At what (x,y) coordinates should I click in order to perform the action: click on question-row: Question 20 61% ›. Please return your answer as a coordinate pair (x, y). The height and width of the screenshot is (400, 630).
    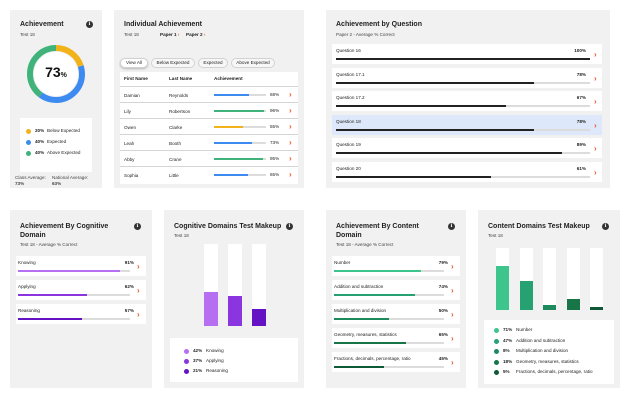
    Looking at the image, I should click on (467, 171).